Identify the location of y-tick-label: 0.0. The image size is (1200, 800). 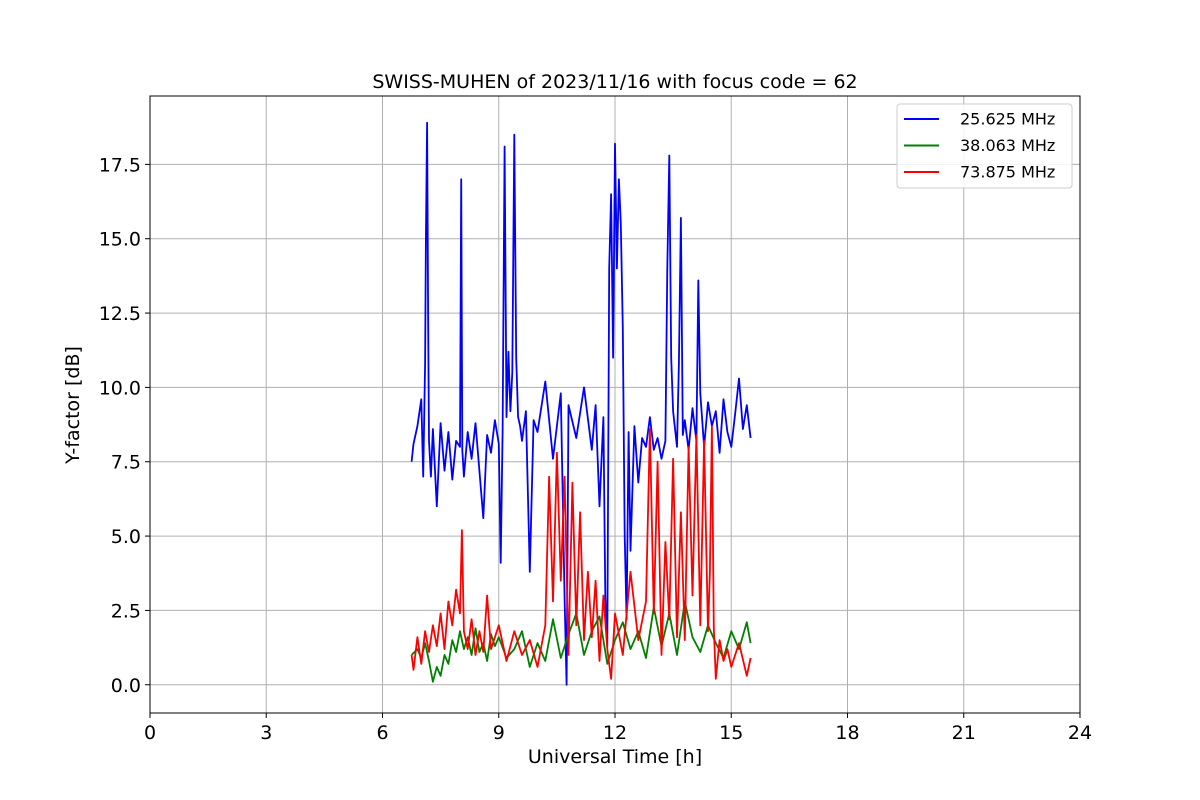
(126, 686).